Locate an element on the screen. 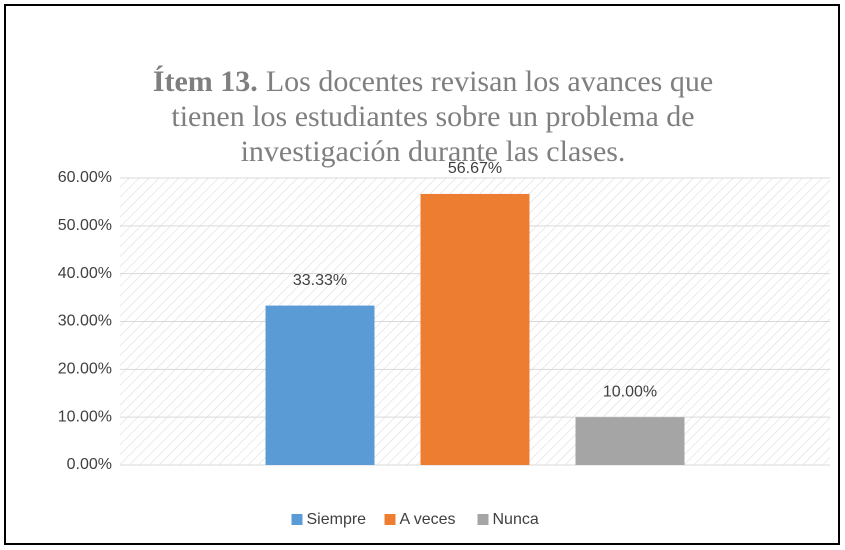 The image size is (845, 550). y-tick-label: 20.00% is located at coordinates (85, 369).